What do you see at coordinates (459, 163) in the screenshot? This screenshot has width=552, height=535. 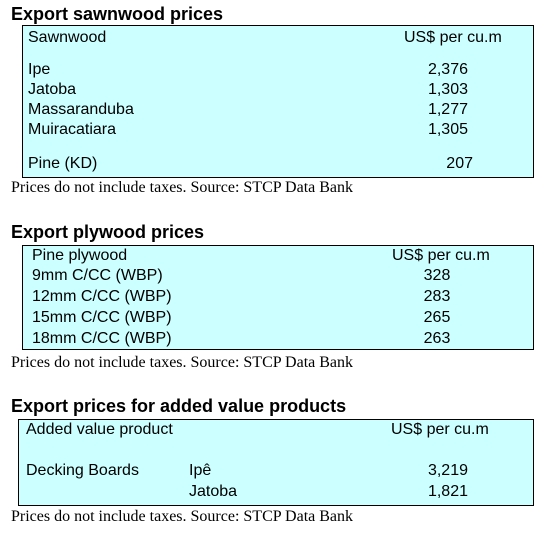 I see `cell: 207` at bounding box center [459, 163].